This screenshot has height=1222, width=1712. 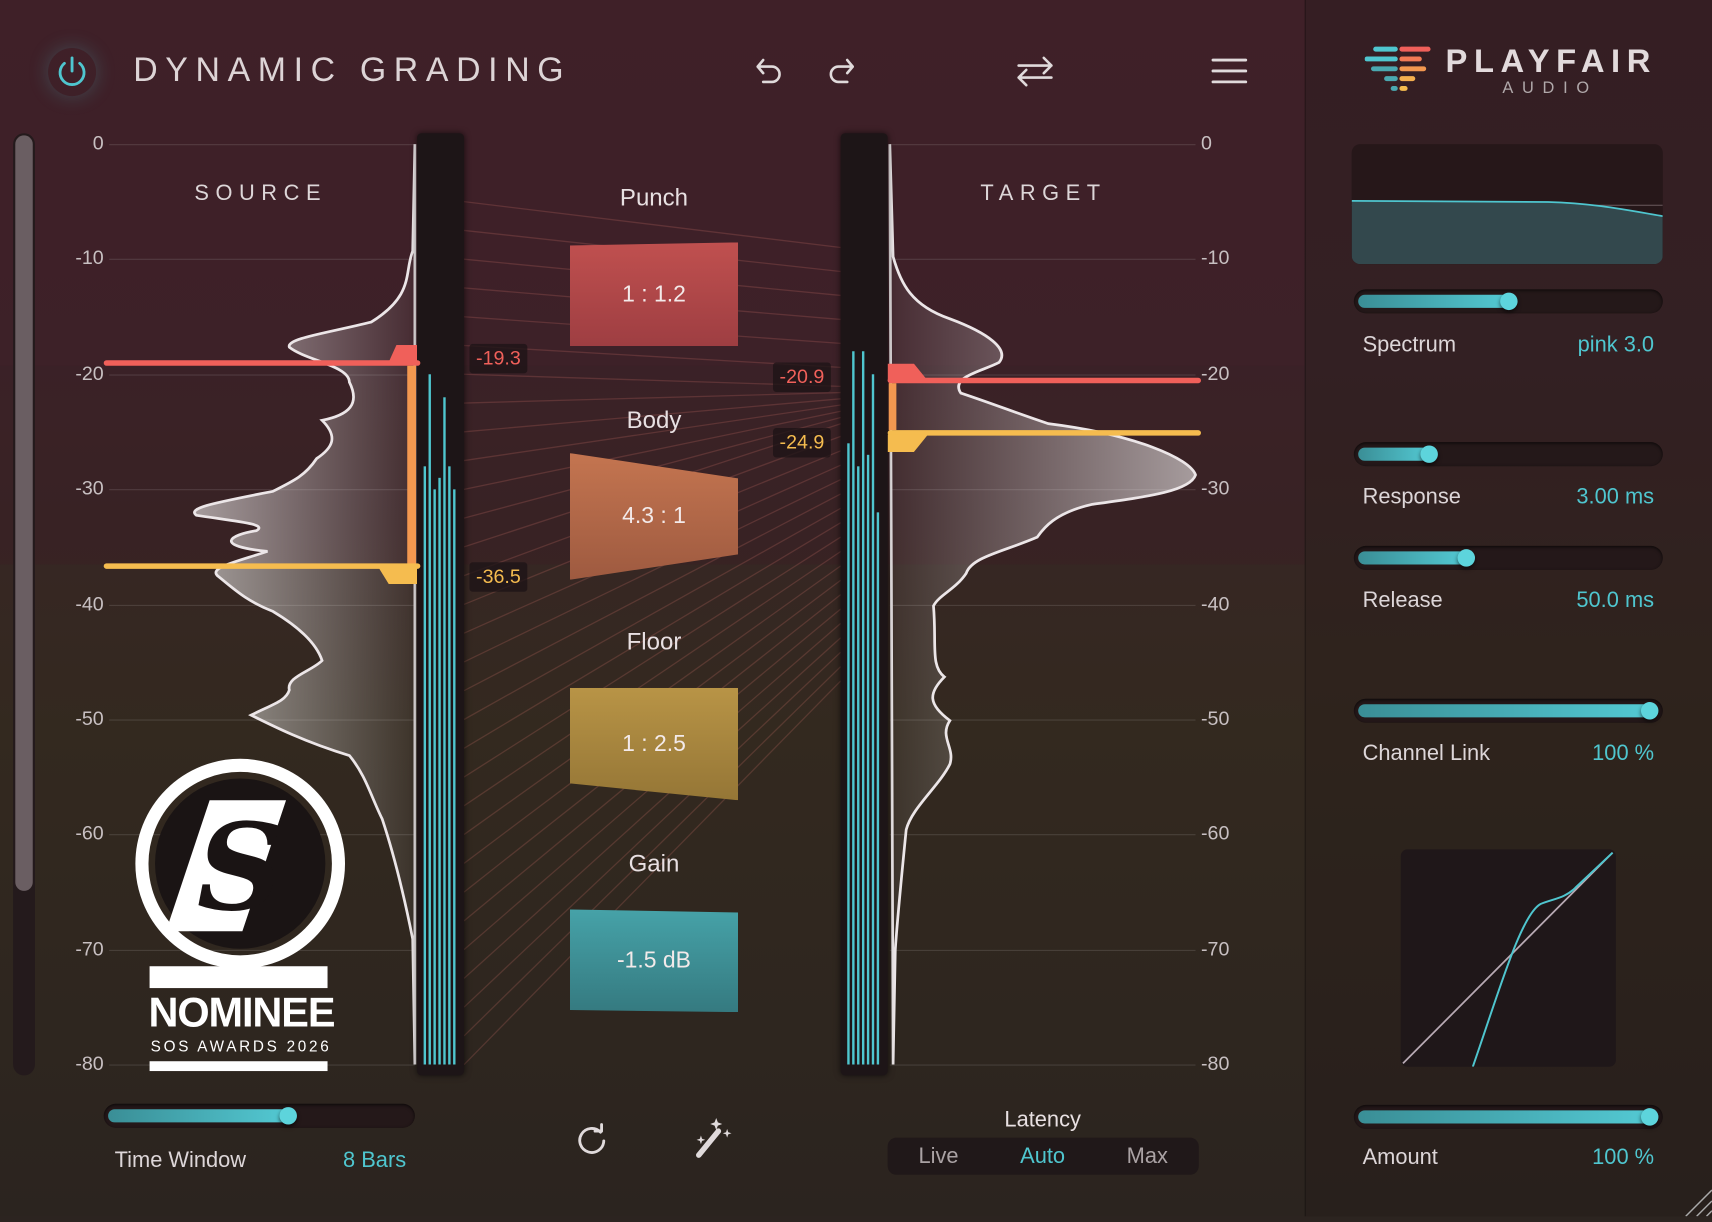 What do you see at coordinates (89, 373) in the screenshot?
I see `source-scale-tick: -20` at bounding box center [89, 373].